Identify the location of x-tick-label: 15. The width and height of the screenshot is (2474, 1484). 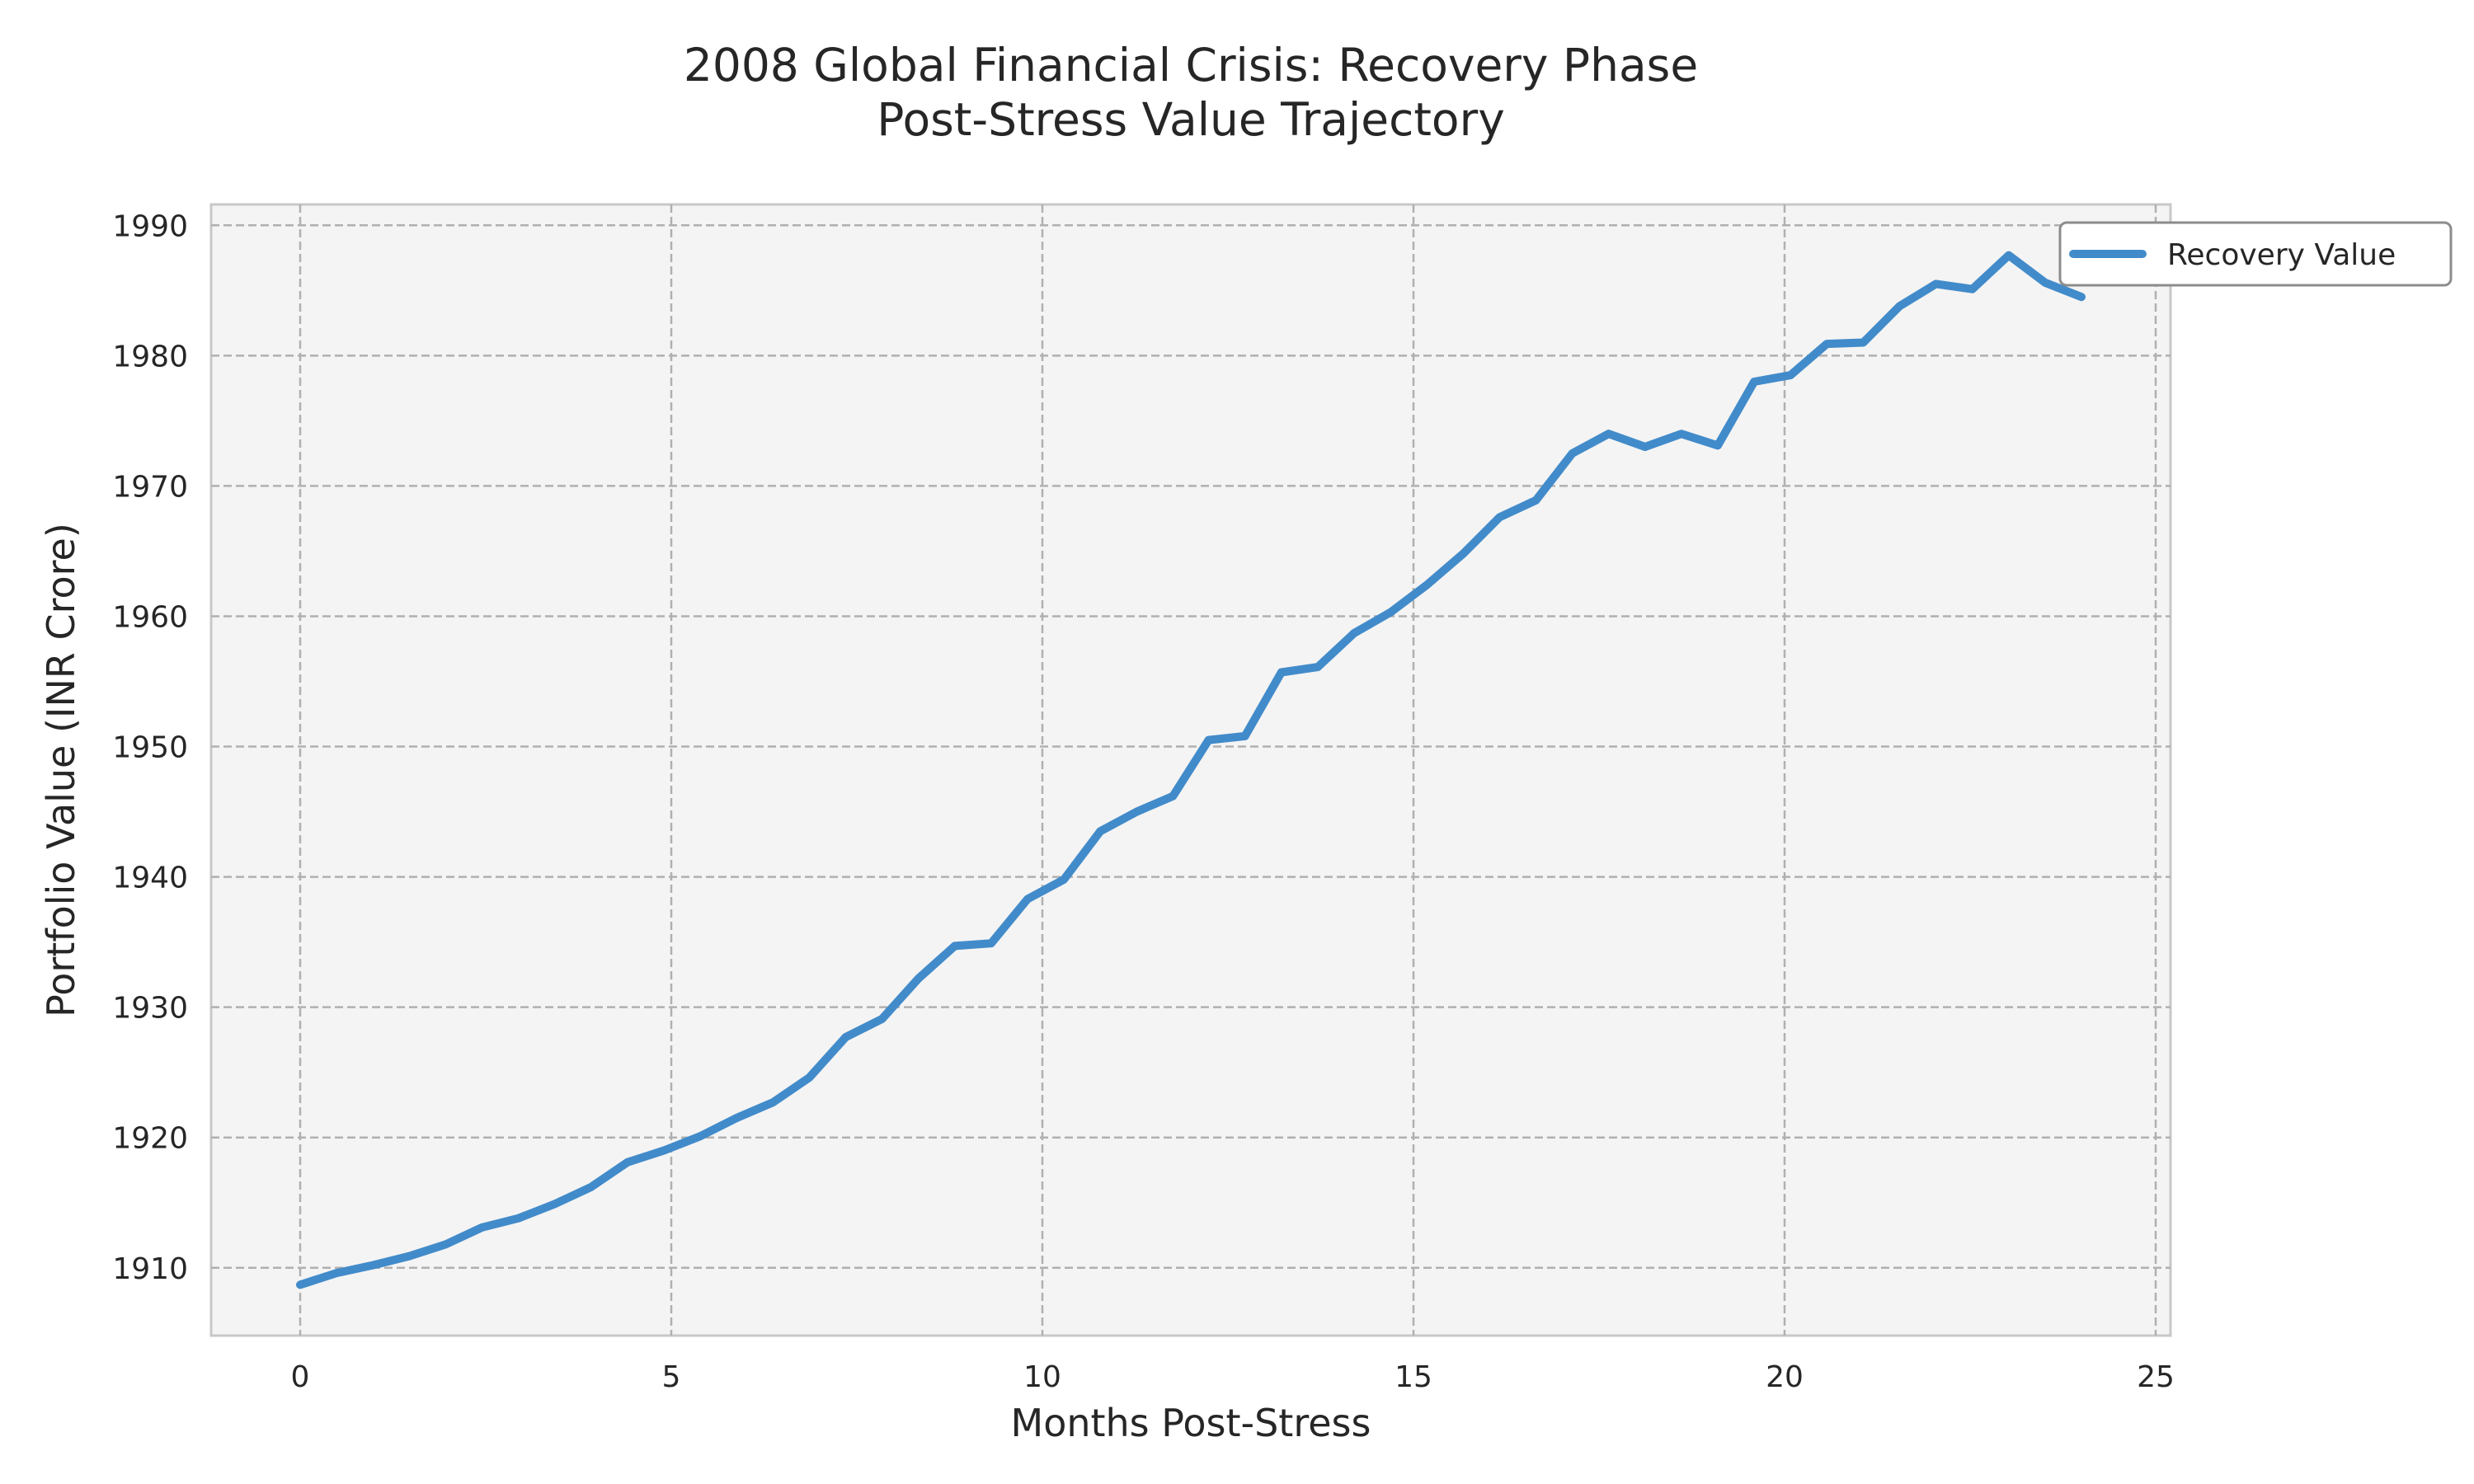
(1413, 1377).